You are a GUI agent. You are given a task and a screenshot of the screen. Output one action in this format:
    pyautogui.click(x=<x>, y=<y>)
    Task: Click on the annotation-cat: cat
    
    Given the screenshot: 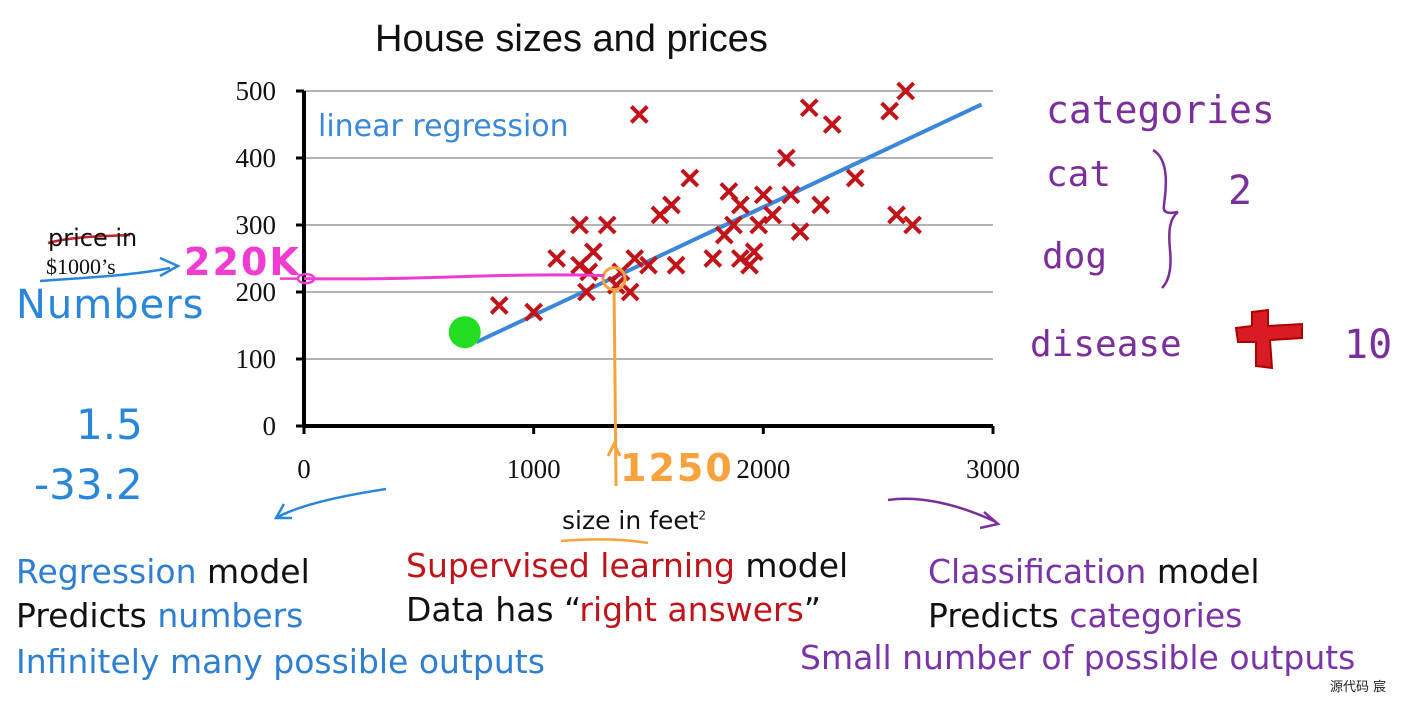 What is the action you would take?
    pyautogui.click(x=1079, y=174)
    